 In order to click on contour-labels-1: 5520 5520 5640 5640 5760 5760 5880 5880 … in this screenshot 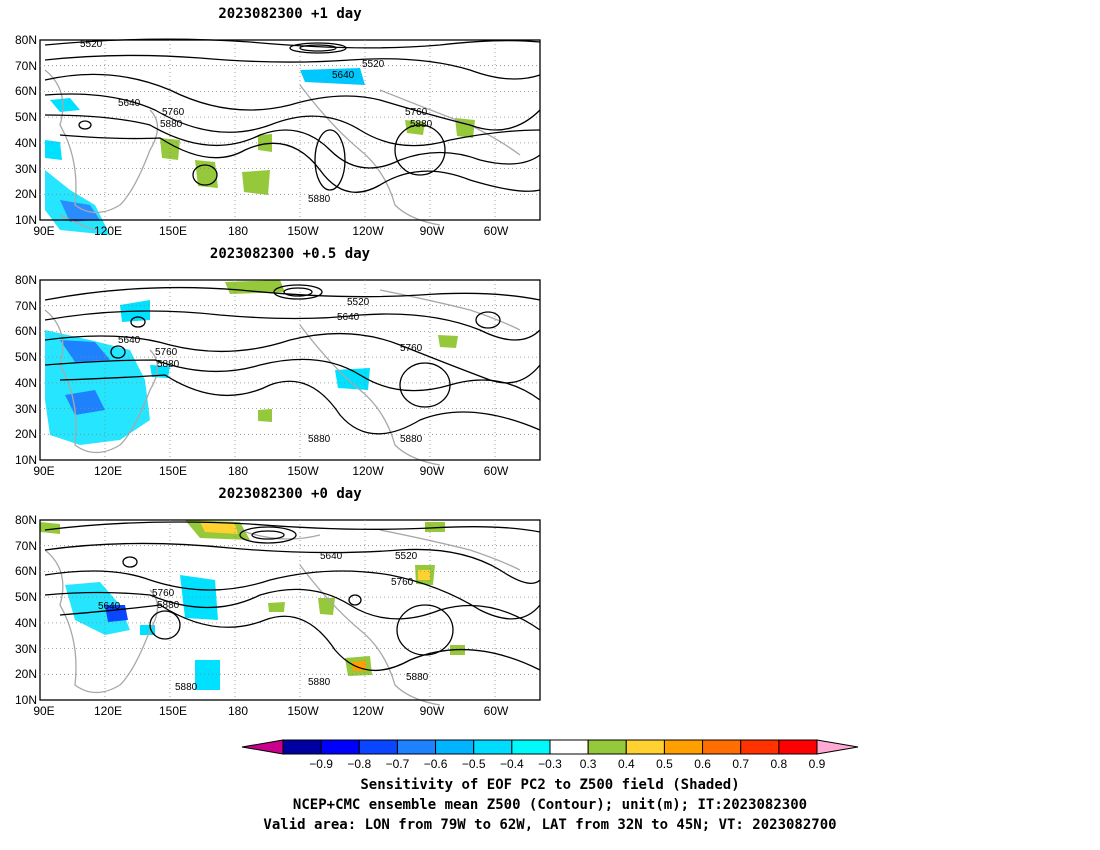, I will do `click(256, 122)`.